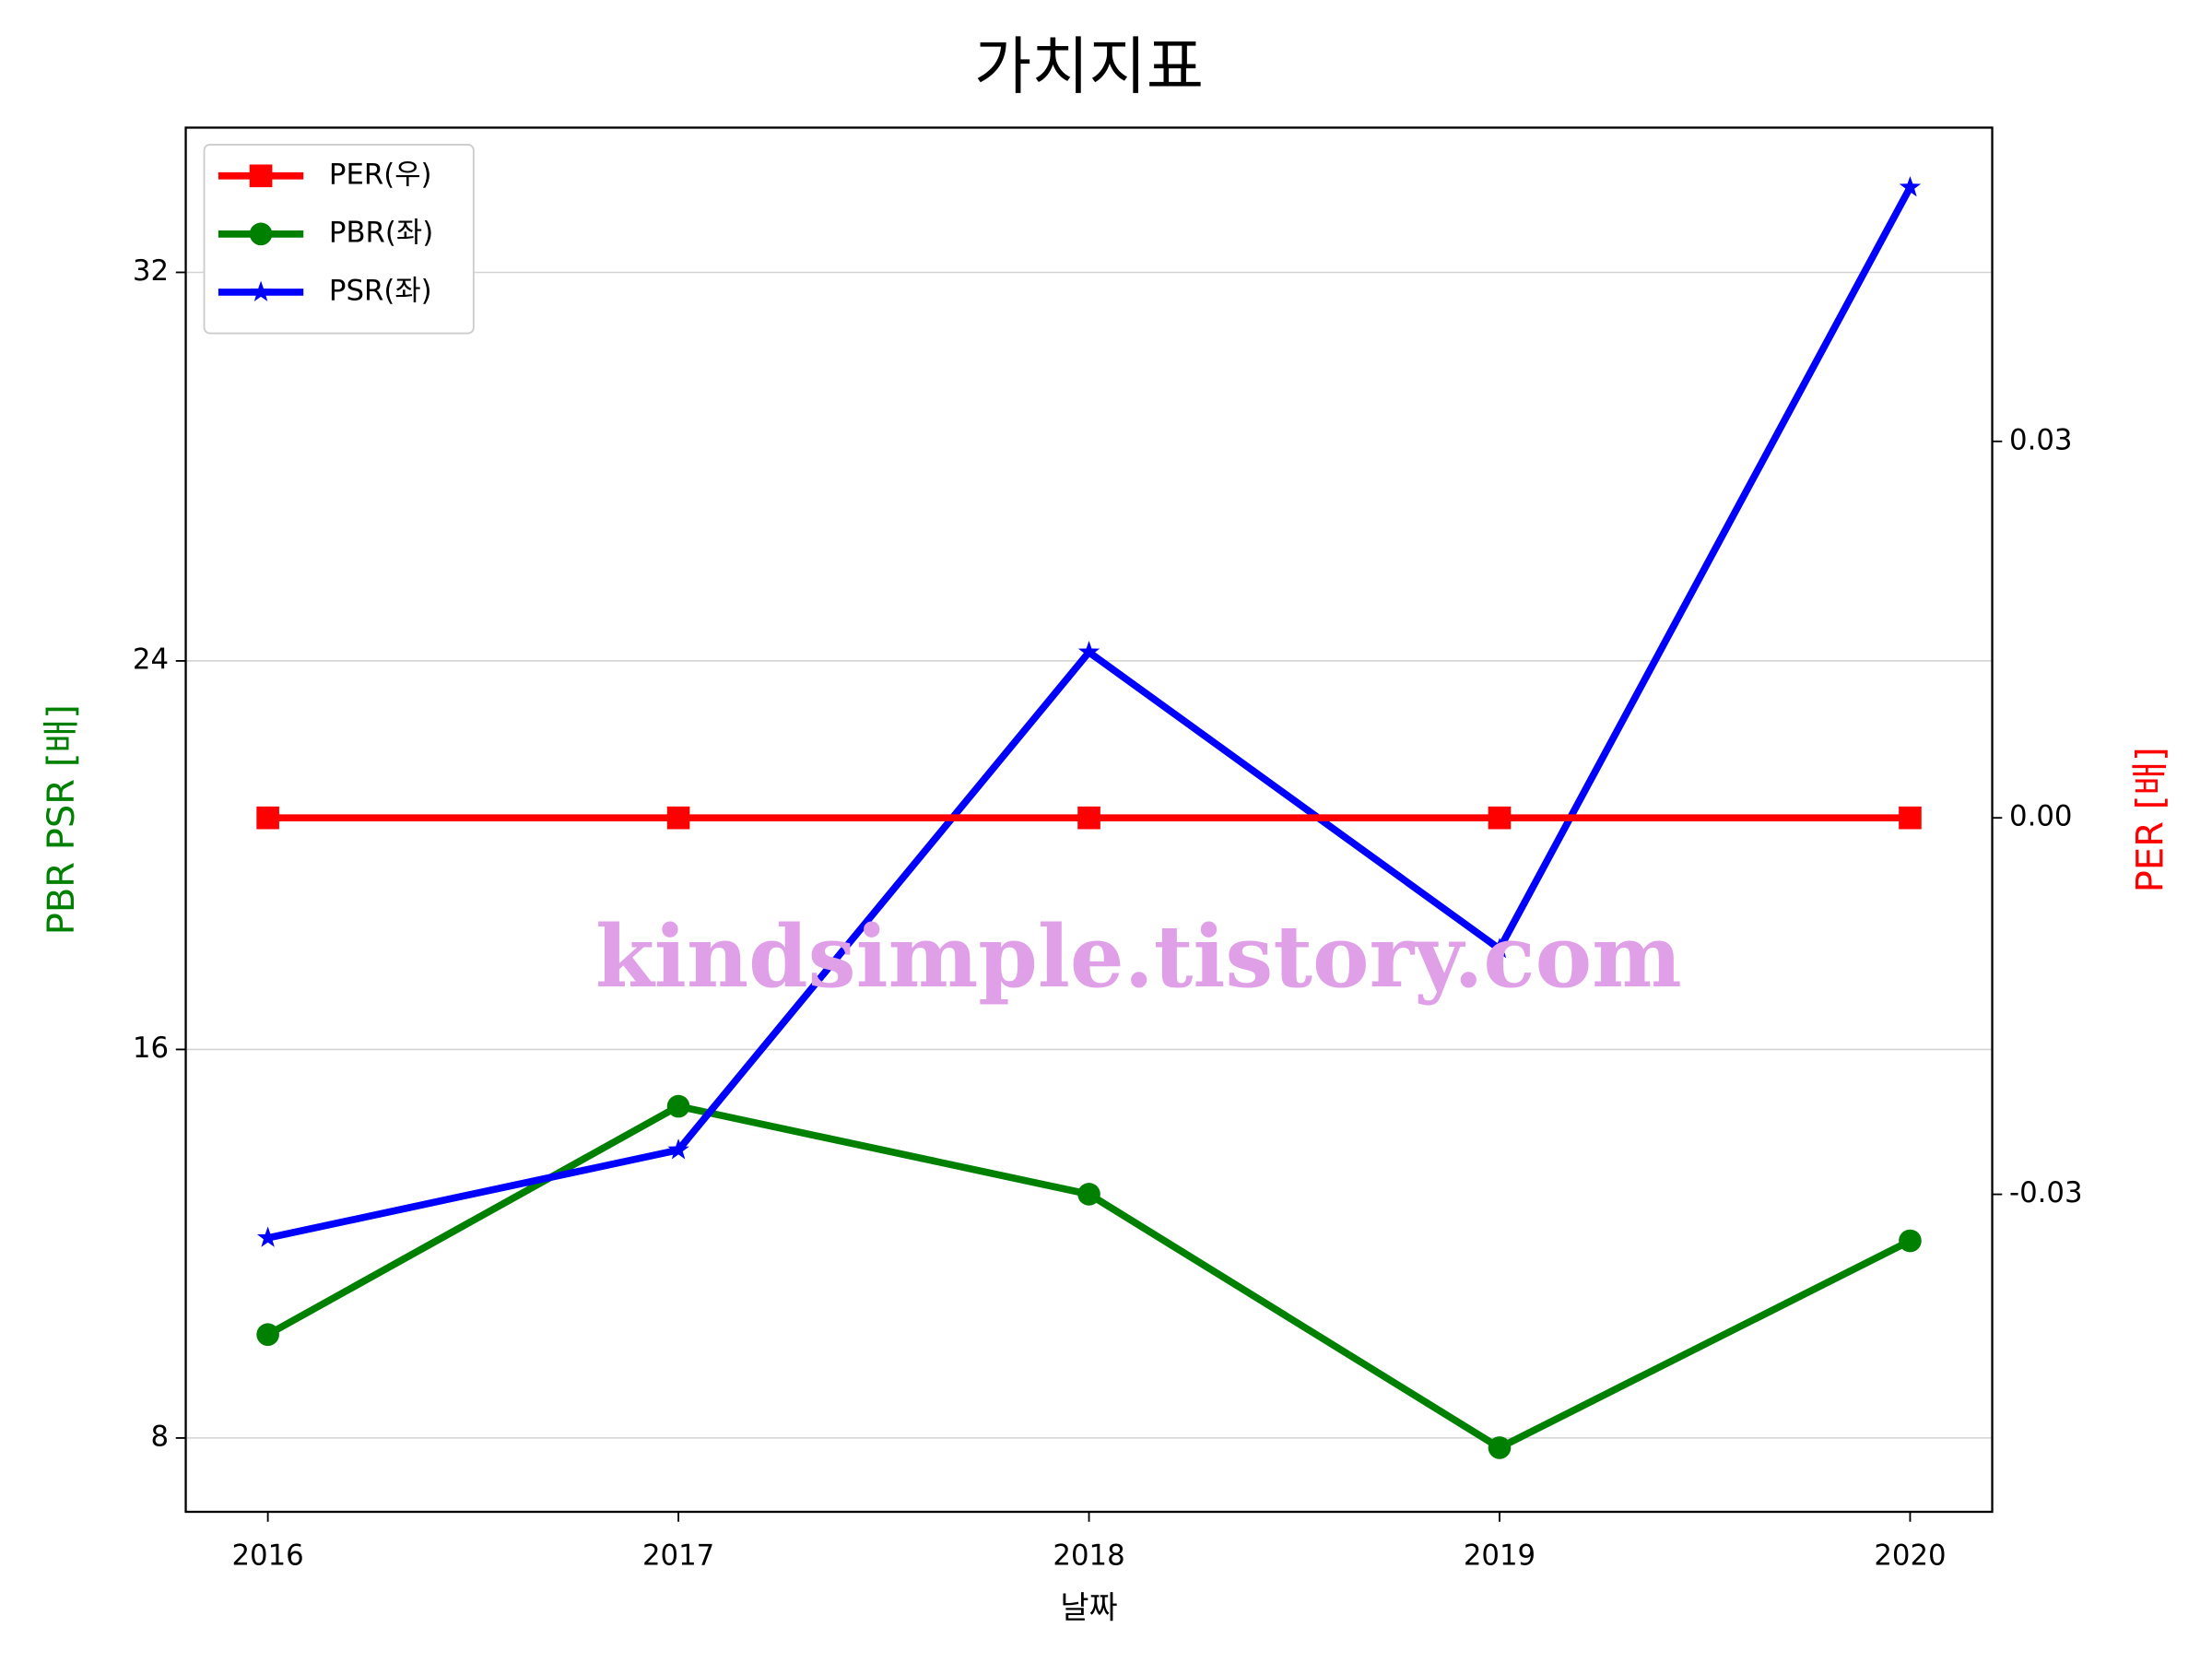 The width and height of the screenshot is (2212, 1663). I want to click on y2-tick-label: 0.03, so click(2040, 439).